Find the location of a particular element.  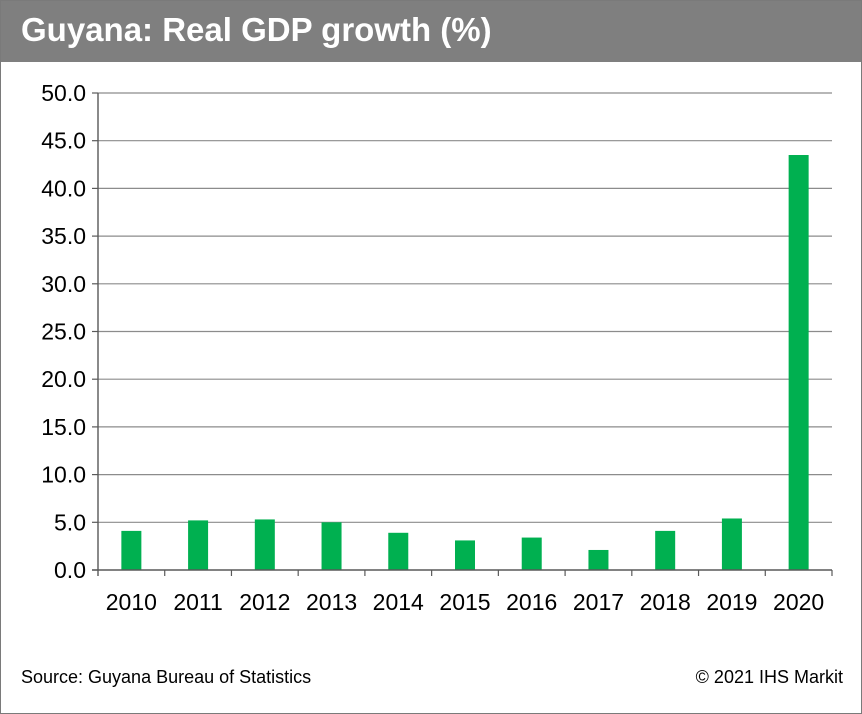

x-axis-tick-label: 2012 is located at coordinates (264, 602).